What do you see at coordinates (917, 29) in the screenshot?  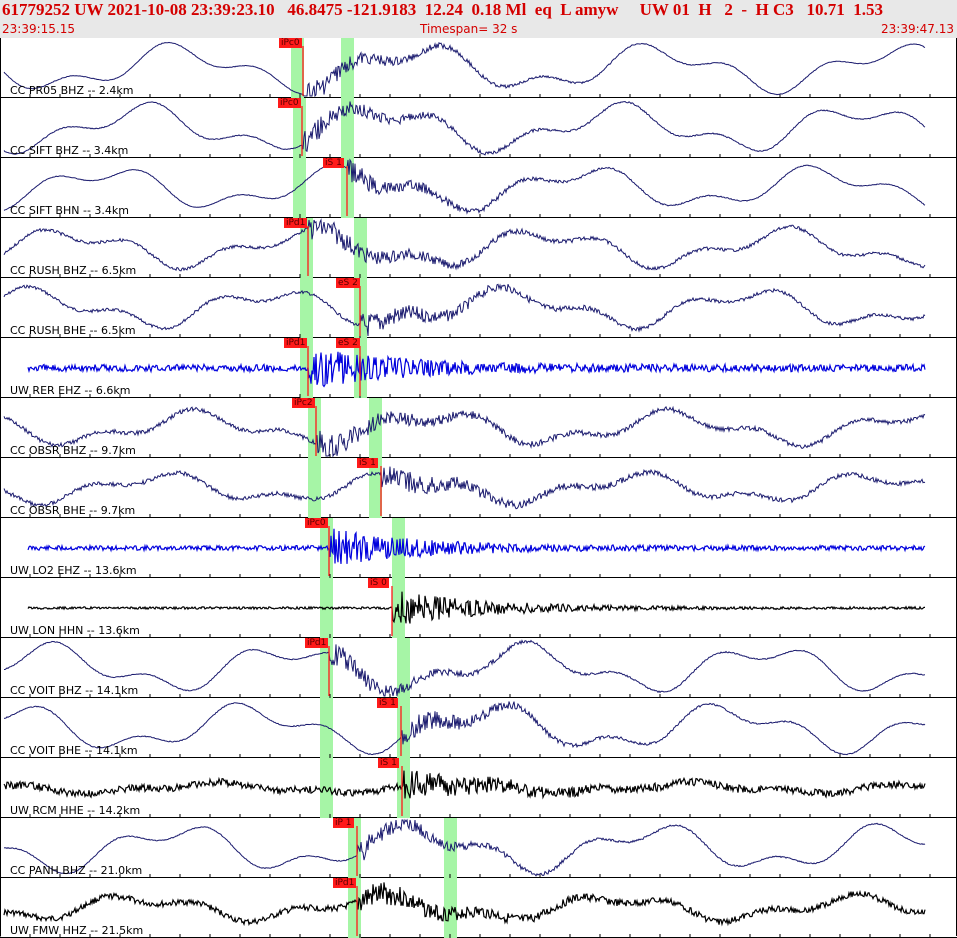 I see `end-time: 23:39:47.13` at bounding box center [917, 29].